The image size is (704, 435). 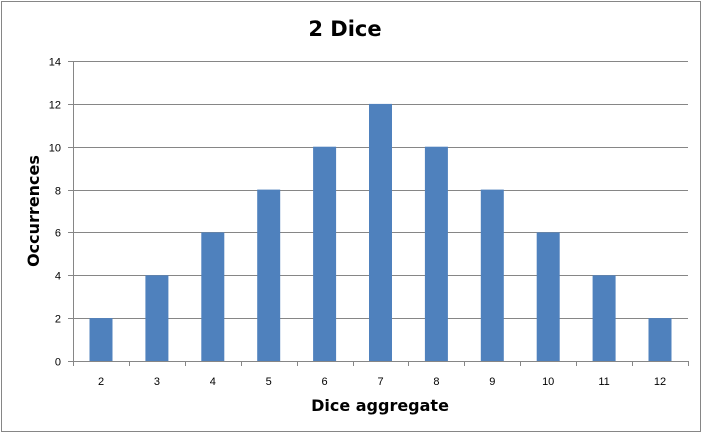 I want to click on y-tick-label: 2, so click(x=58, y=320).